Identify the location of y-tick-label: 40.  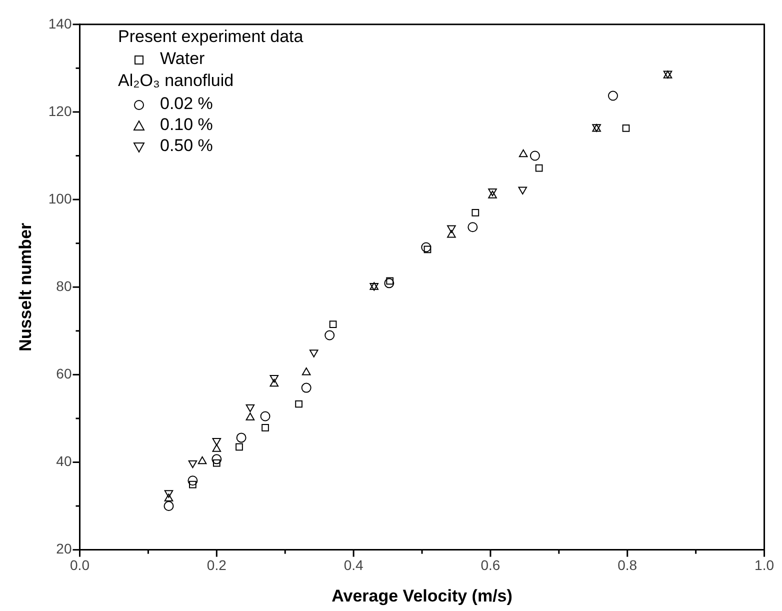
(64, 461).